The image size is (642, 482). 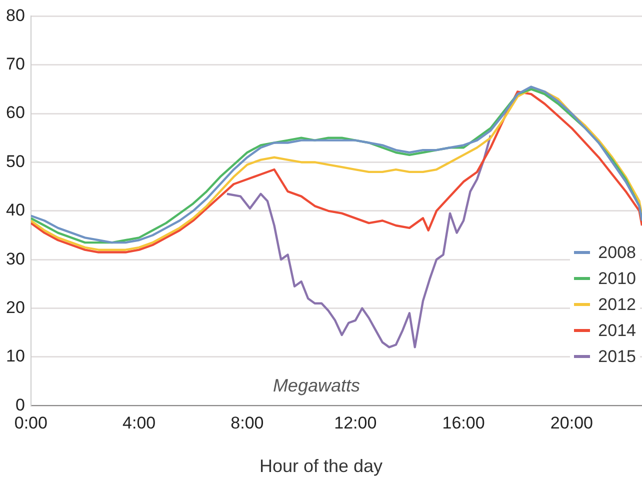 What do you see at coordinates (616, 252) in the screenshot?
I see `legend-label: 2008` at bounding box center [616, 252].